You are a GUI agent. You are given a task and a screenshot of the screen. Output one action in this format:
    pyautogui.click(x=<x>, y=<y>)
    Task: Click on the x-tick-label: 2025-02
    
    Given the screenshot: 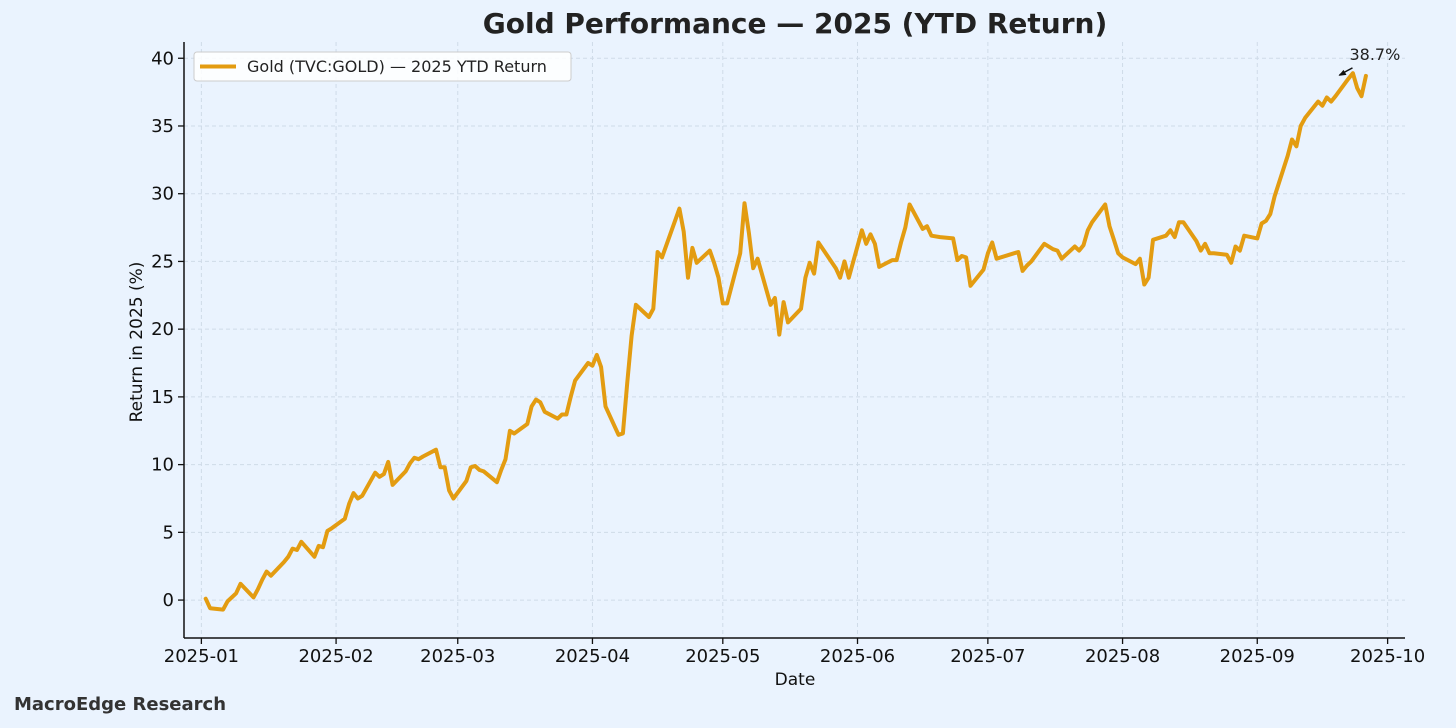 What is the action you would take?
    pyautogui.click(x=335, y=656)
    